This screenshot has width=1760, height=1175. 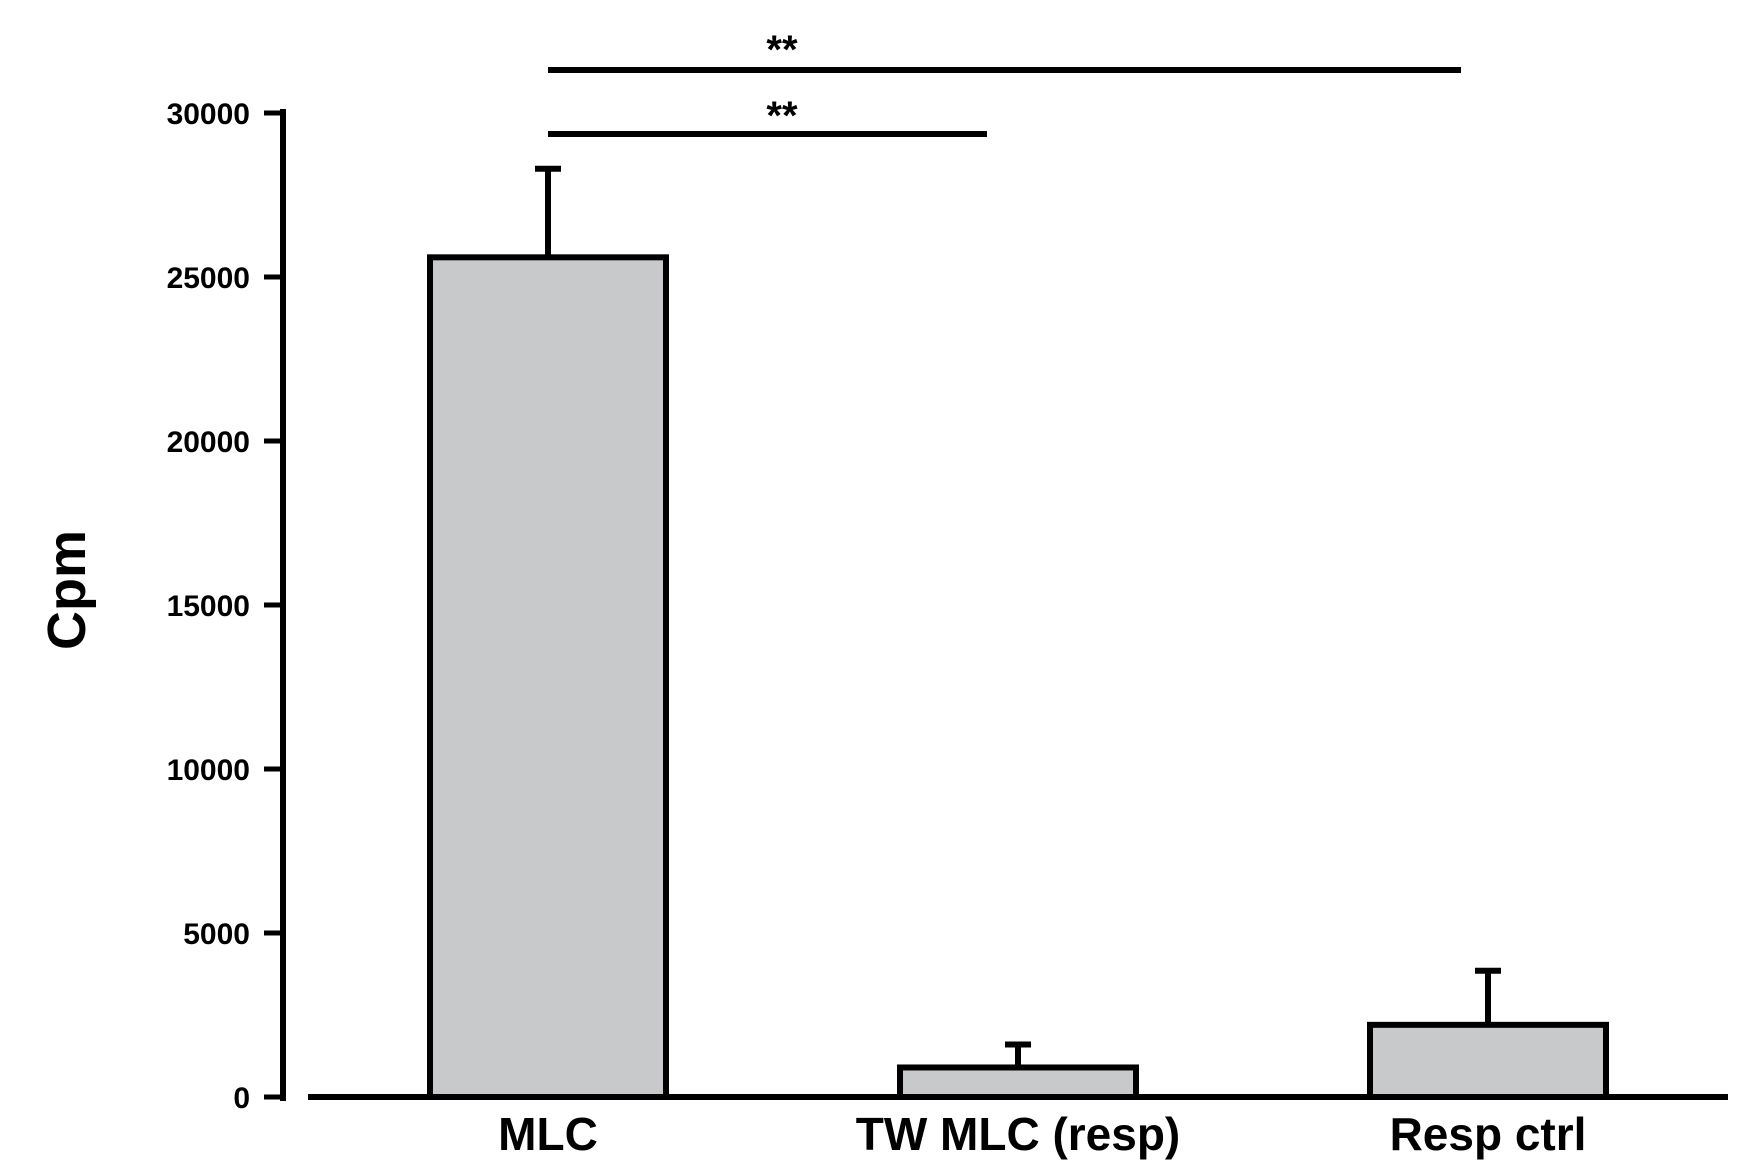 I want to click on y-tick-label: 30000, so click(x=208, y=114).